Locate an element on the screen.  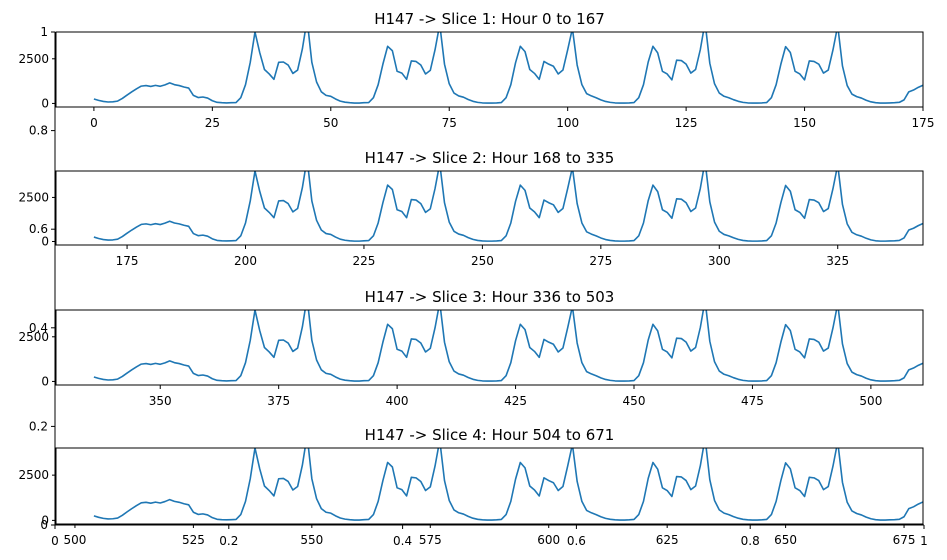
ghost-x-tick-label: 0.2 is located at coordinates (228, 541).